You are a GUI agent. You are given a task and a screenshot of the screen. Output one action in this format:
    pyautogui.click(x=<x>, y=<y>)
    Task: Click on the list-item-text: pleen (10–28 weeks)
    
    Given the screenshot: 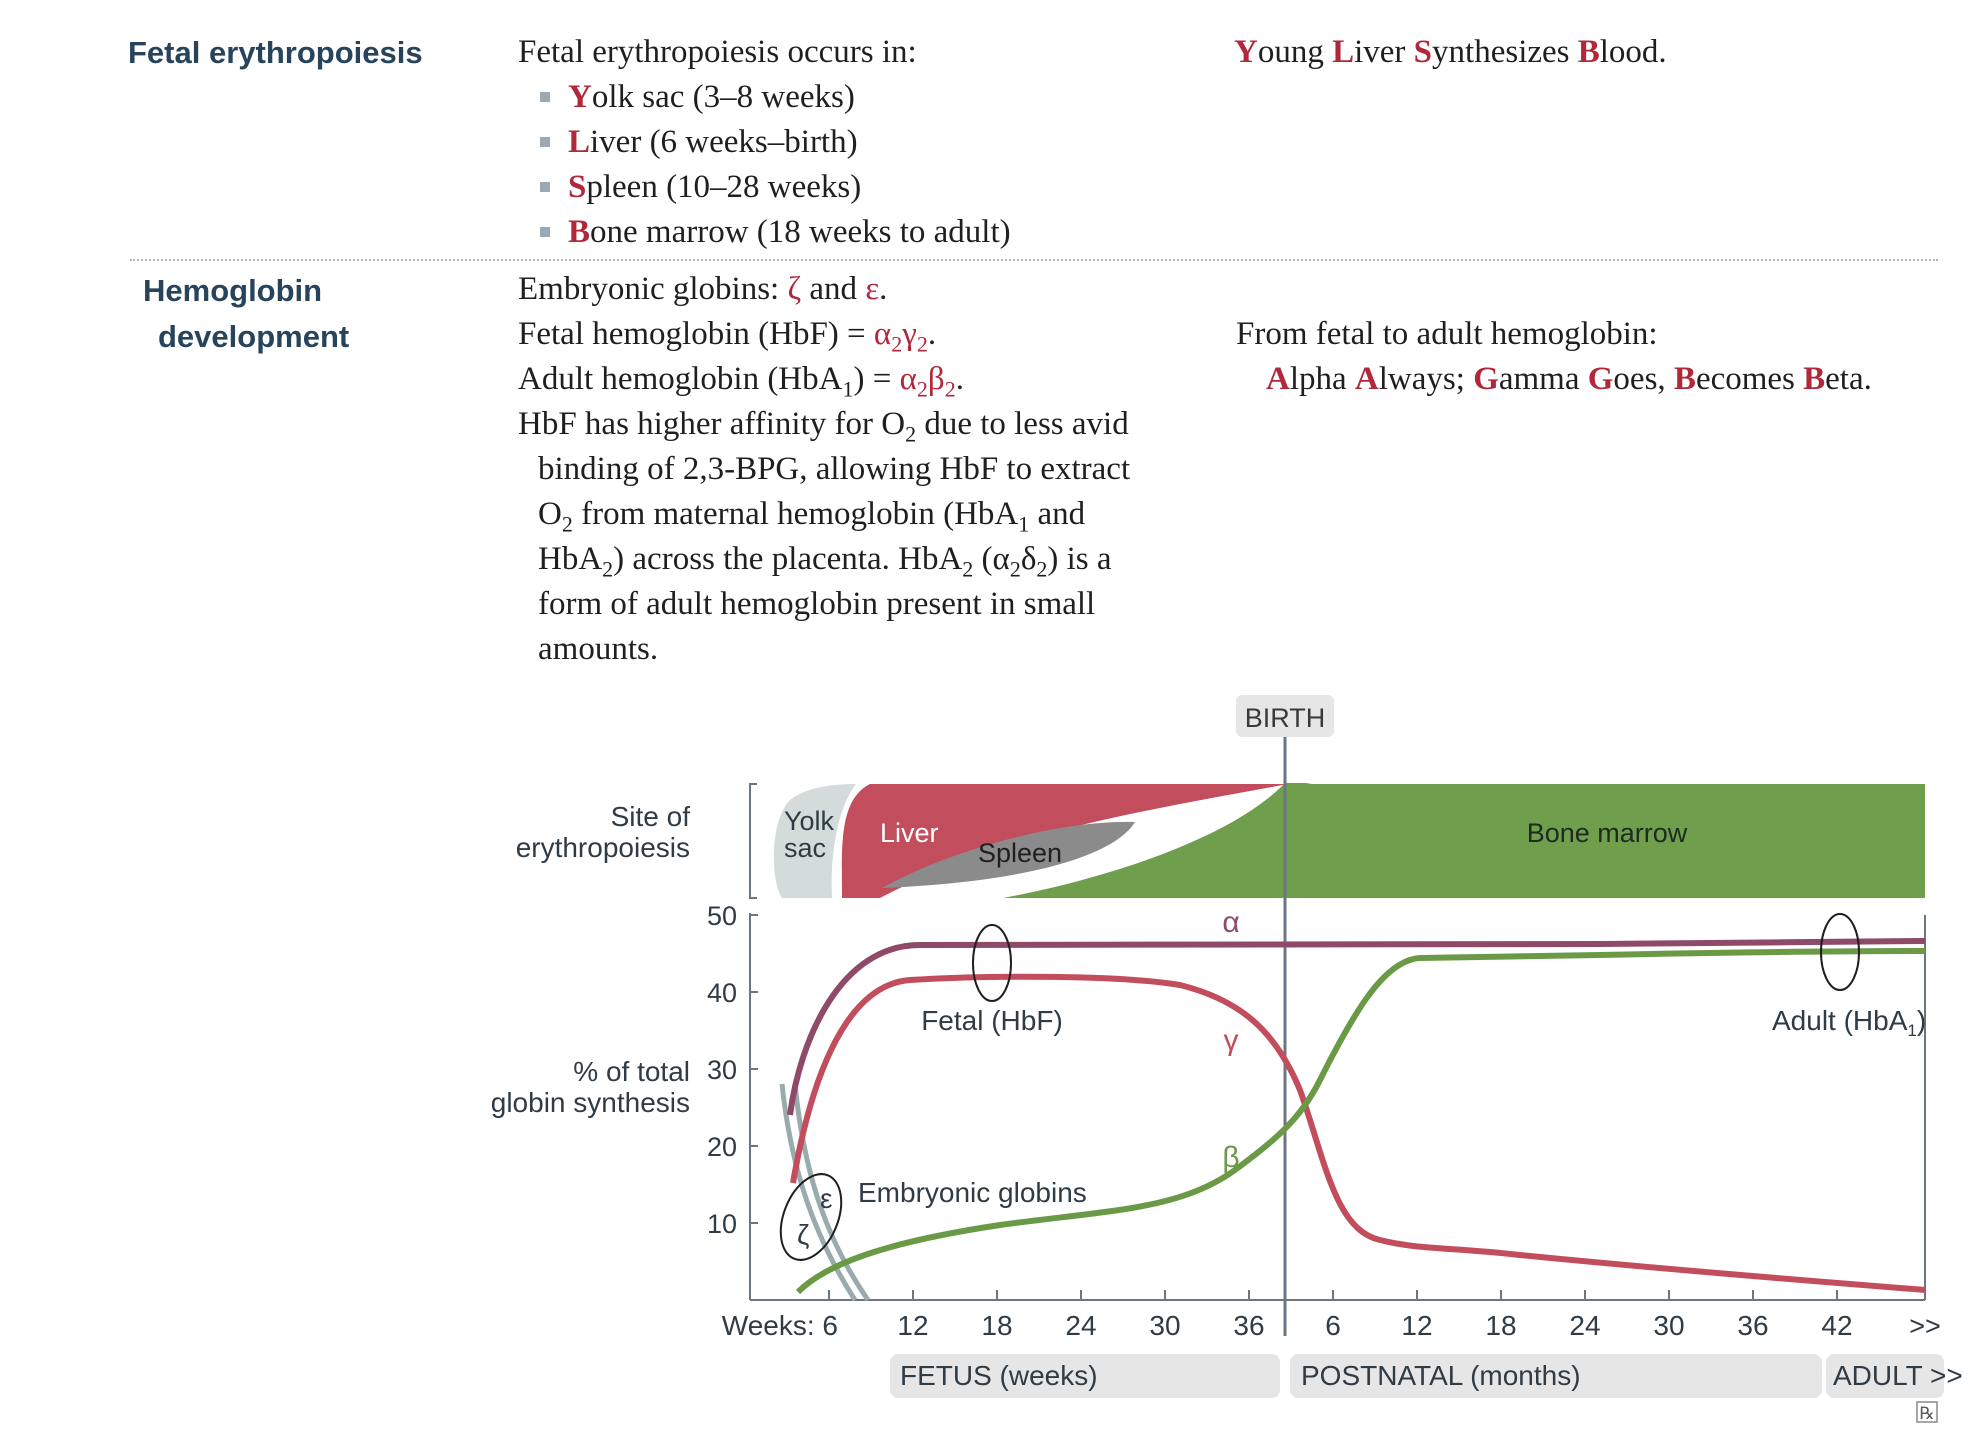 What is the action you would take?
    pyautogui.click(x=724, y=187)
    